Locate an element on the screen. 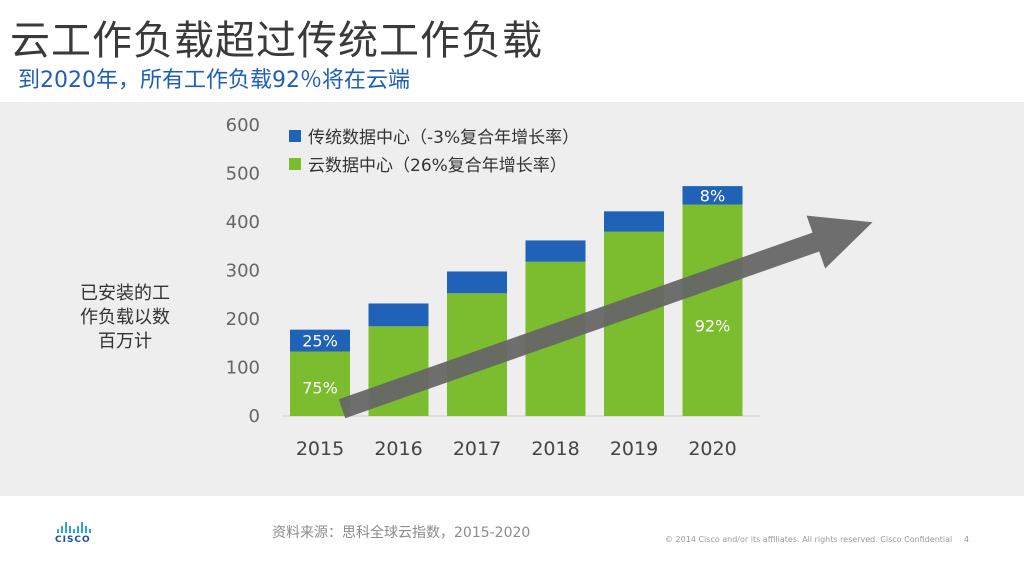 This screenshot has width=1024, height=576. slide-subtitle: 到2020年，所有工作负载92％将在云端 is located at coordinates (214, 80).